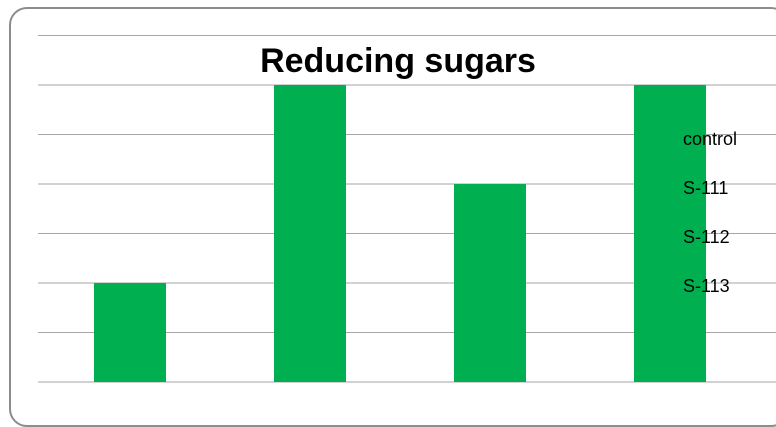 The image size is (776, 427). Describe the element at coordinates (398, 61) in the screenshot. I see `chart-title: Reducing sugars` at that location.